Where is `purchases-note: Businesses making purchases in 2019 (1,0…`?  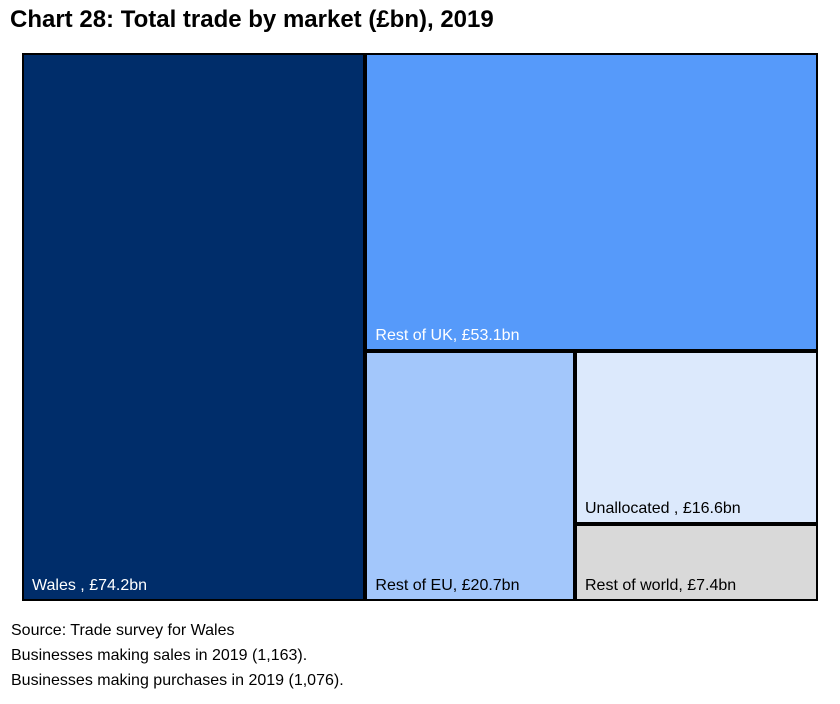
purchases-note: Businesses making purchases in 2019 (1,0… is located at coordinates (177, 680).